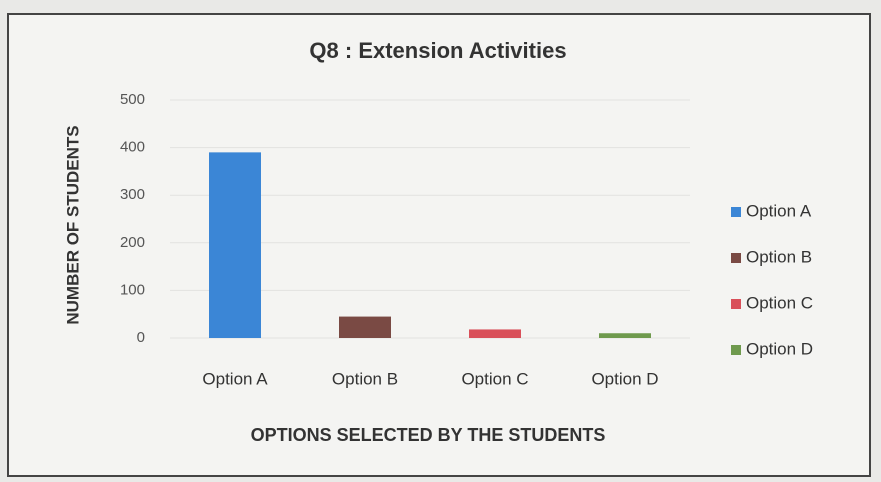 This screenshot has width=881, height=482. Describe the element at coordinates (235, 378) in the screenshot. I see `x-tick-label: Option A` at that location.